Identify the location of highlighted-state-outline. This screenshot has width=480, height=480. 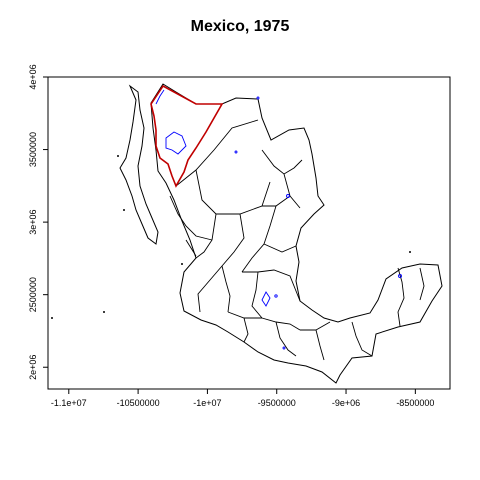
(187, 136).